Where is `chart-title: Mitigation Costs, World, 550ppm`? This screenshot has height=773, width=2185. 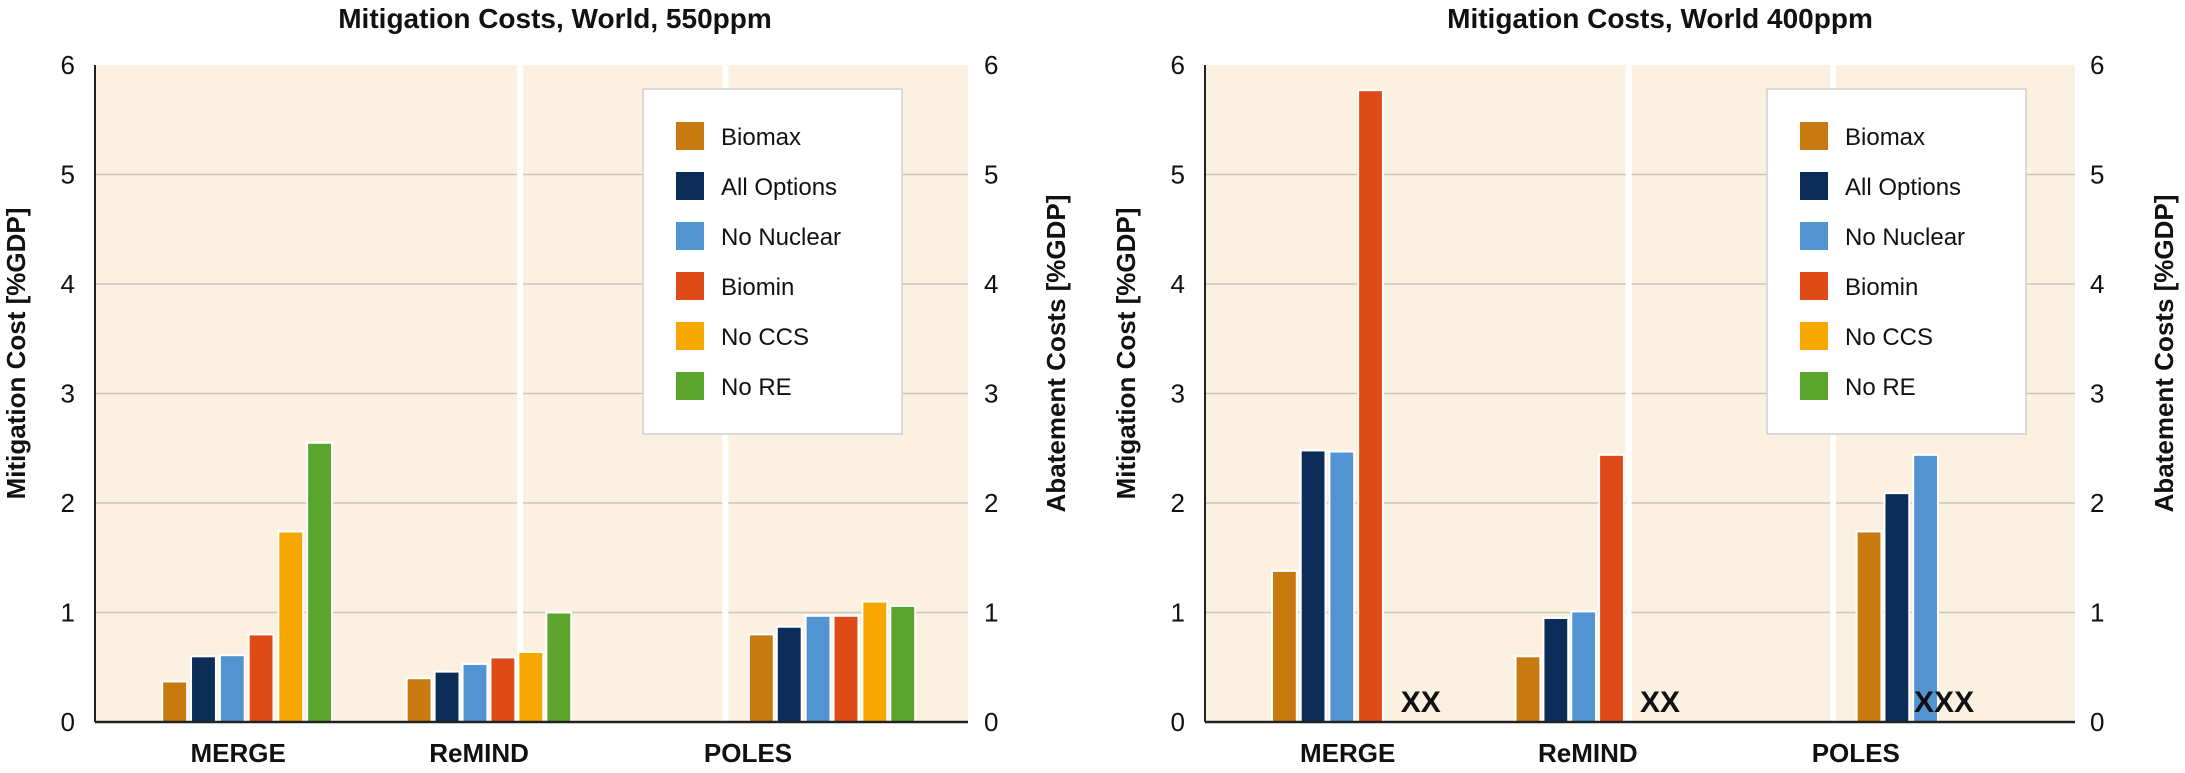
chart-title: Mitigation Costs, World, 550ppm is located at coordinates (555, 18).